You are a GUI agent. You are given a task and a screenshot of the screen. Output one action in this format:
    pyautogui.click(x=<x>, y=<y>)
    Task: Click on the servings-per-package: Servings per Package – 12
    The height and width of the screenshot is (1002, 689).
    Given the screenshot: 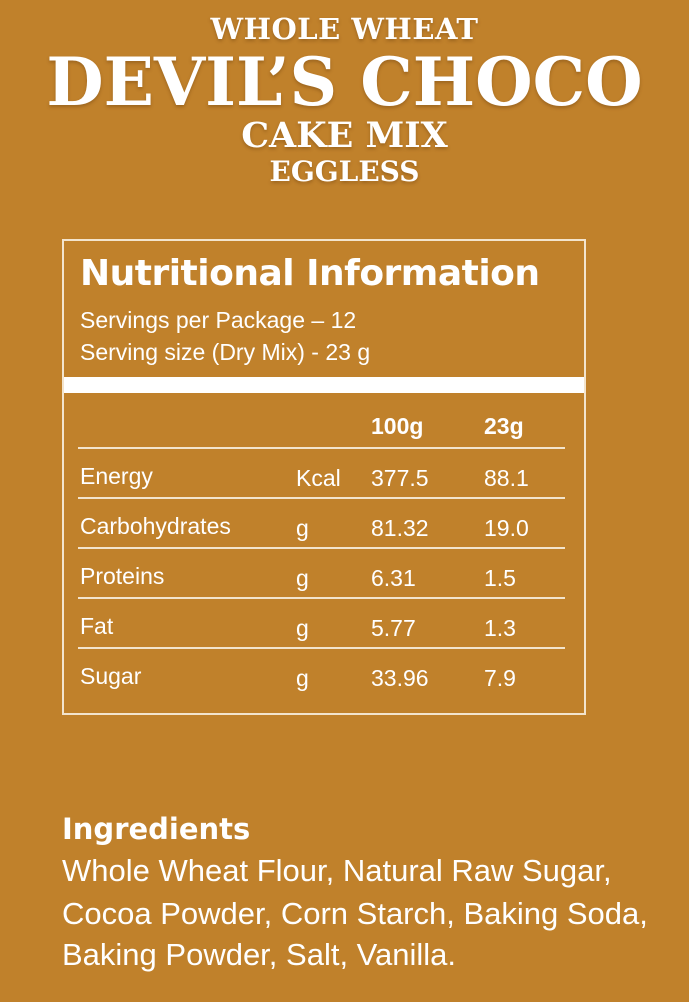 What is the action you would take?
    pyautogui.click(x=218, y=320)
    